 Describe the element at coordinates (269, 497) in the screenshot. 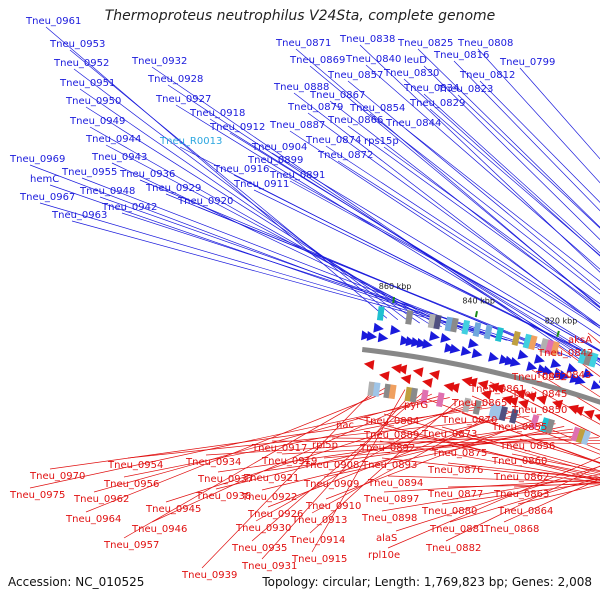

I see `gene-label-reverse: Tneu_0922` at that location.